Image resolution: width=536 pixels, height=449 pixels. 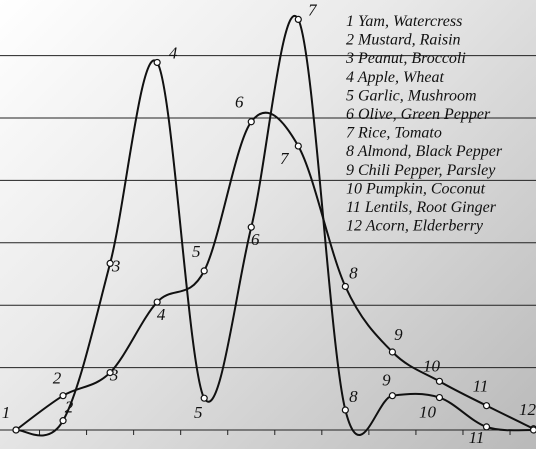 I want to click on legend-entry: 6 Olive, Green Pepper, so click(x=418, y=114).